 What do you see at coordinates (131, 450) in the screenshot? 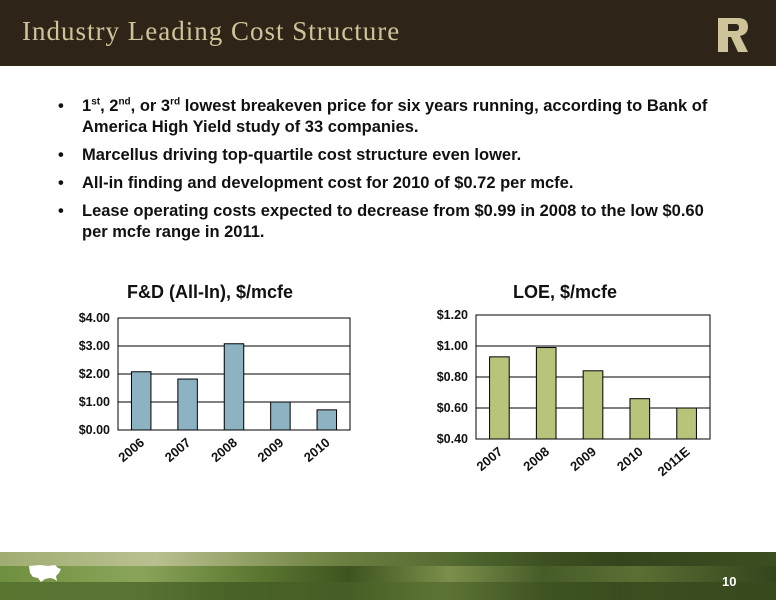
I see `x-tick-label: 2006` at bounding box center [131, 450].